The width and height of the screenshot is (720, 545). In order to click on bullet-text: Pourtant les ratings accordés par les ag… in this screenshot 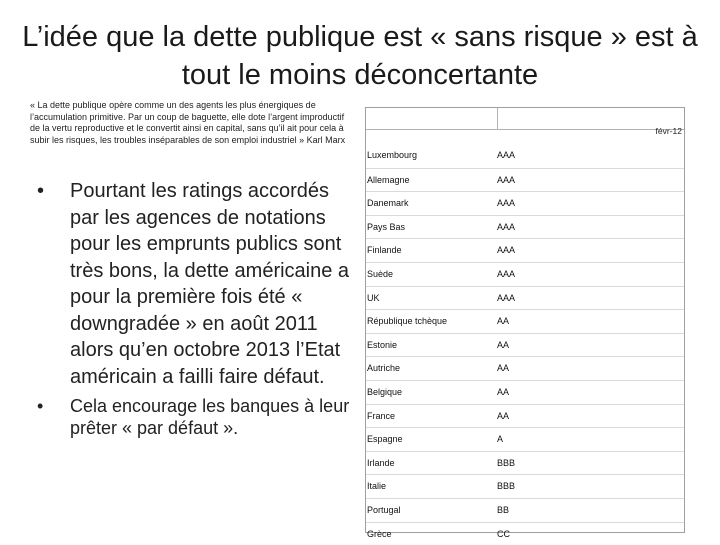, I will do `click(209, 284)`.